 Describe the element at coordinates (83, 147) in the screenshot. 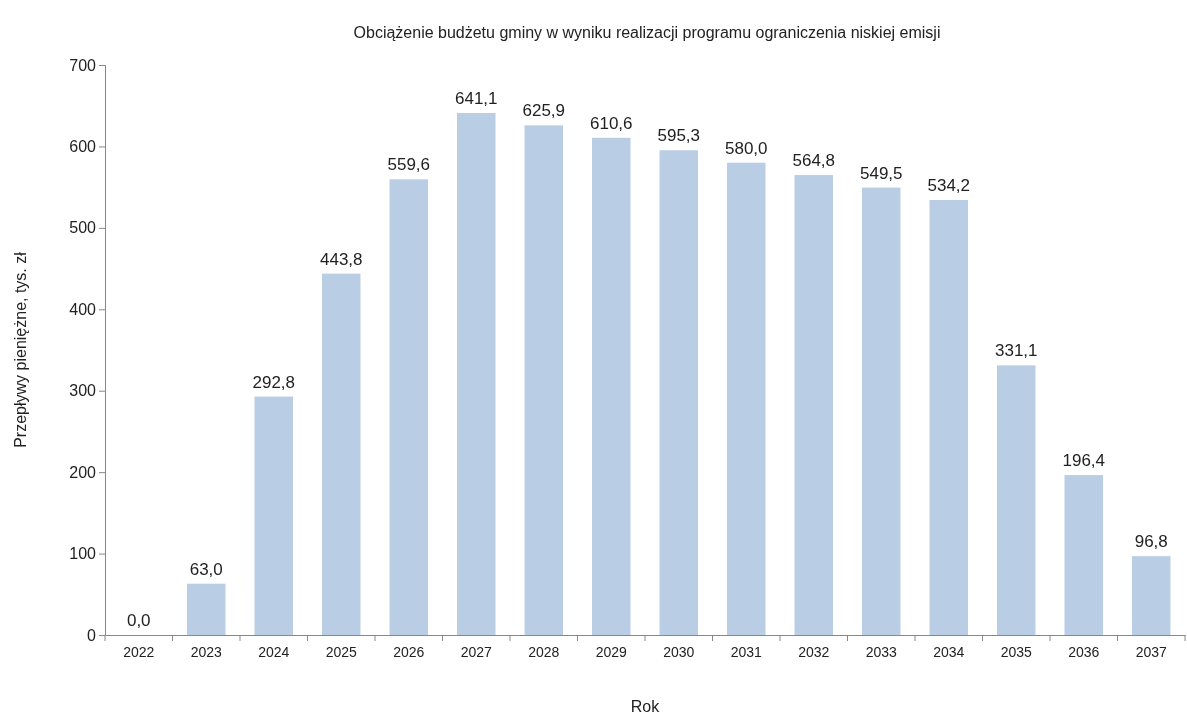

I see `y-tick-label: 600` at that location.